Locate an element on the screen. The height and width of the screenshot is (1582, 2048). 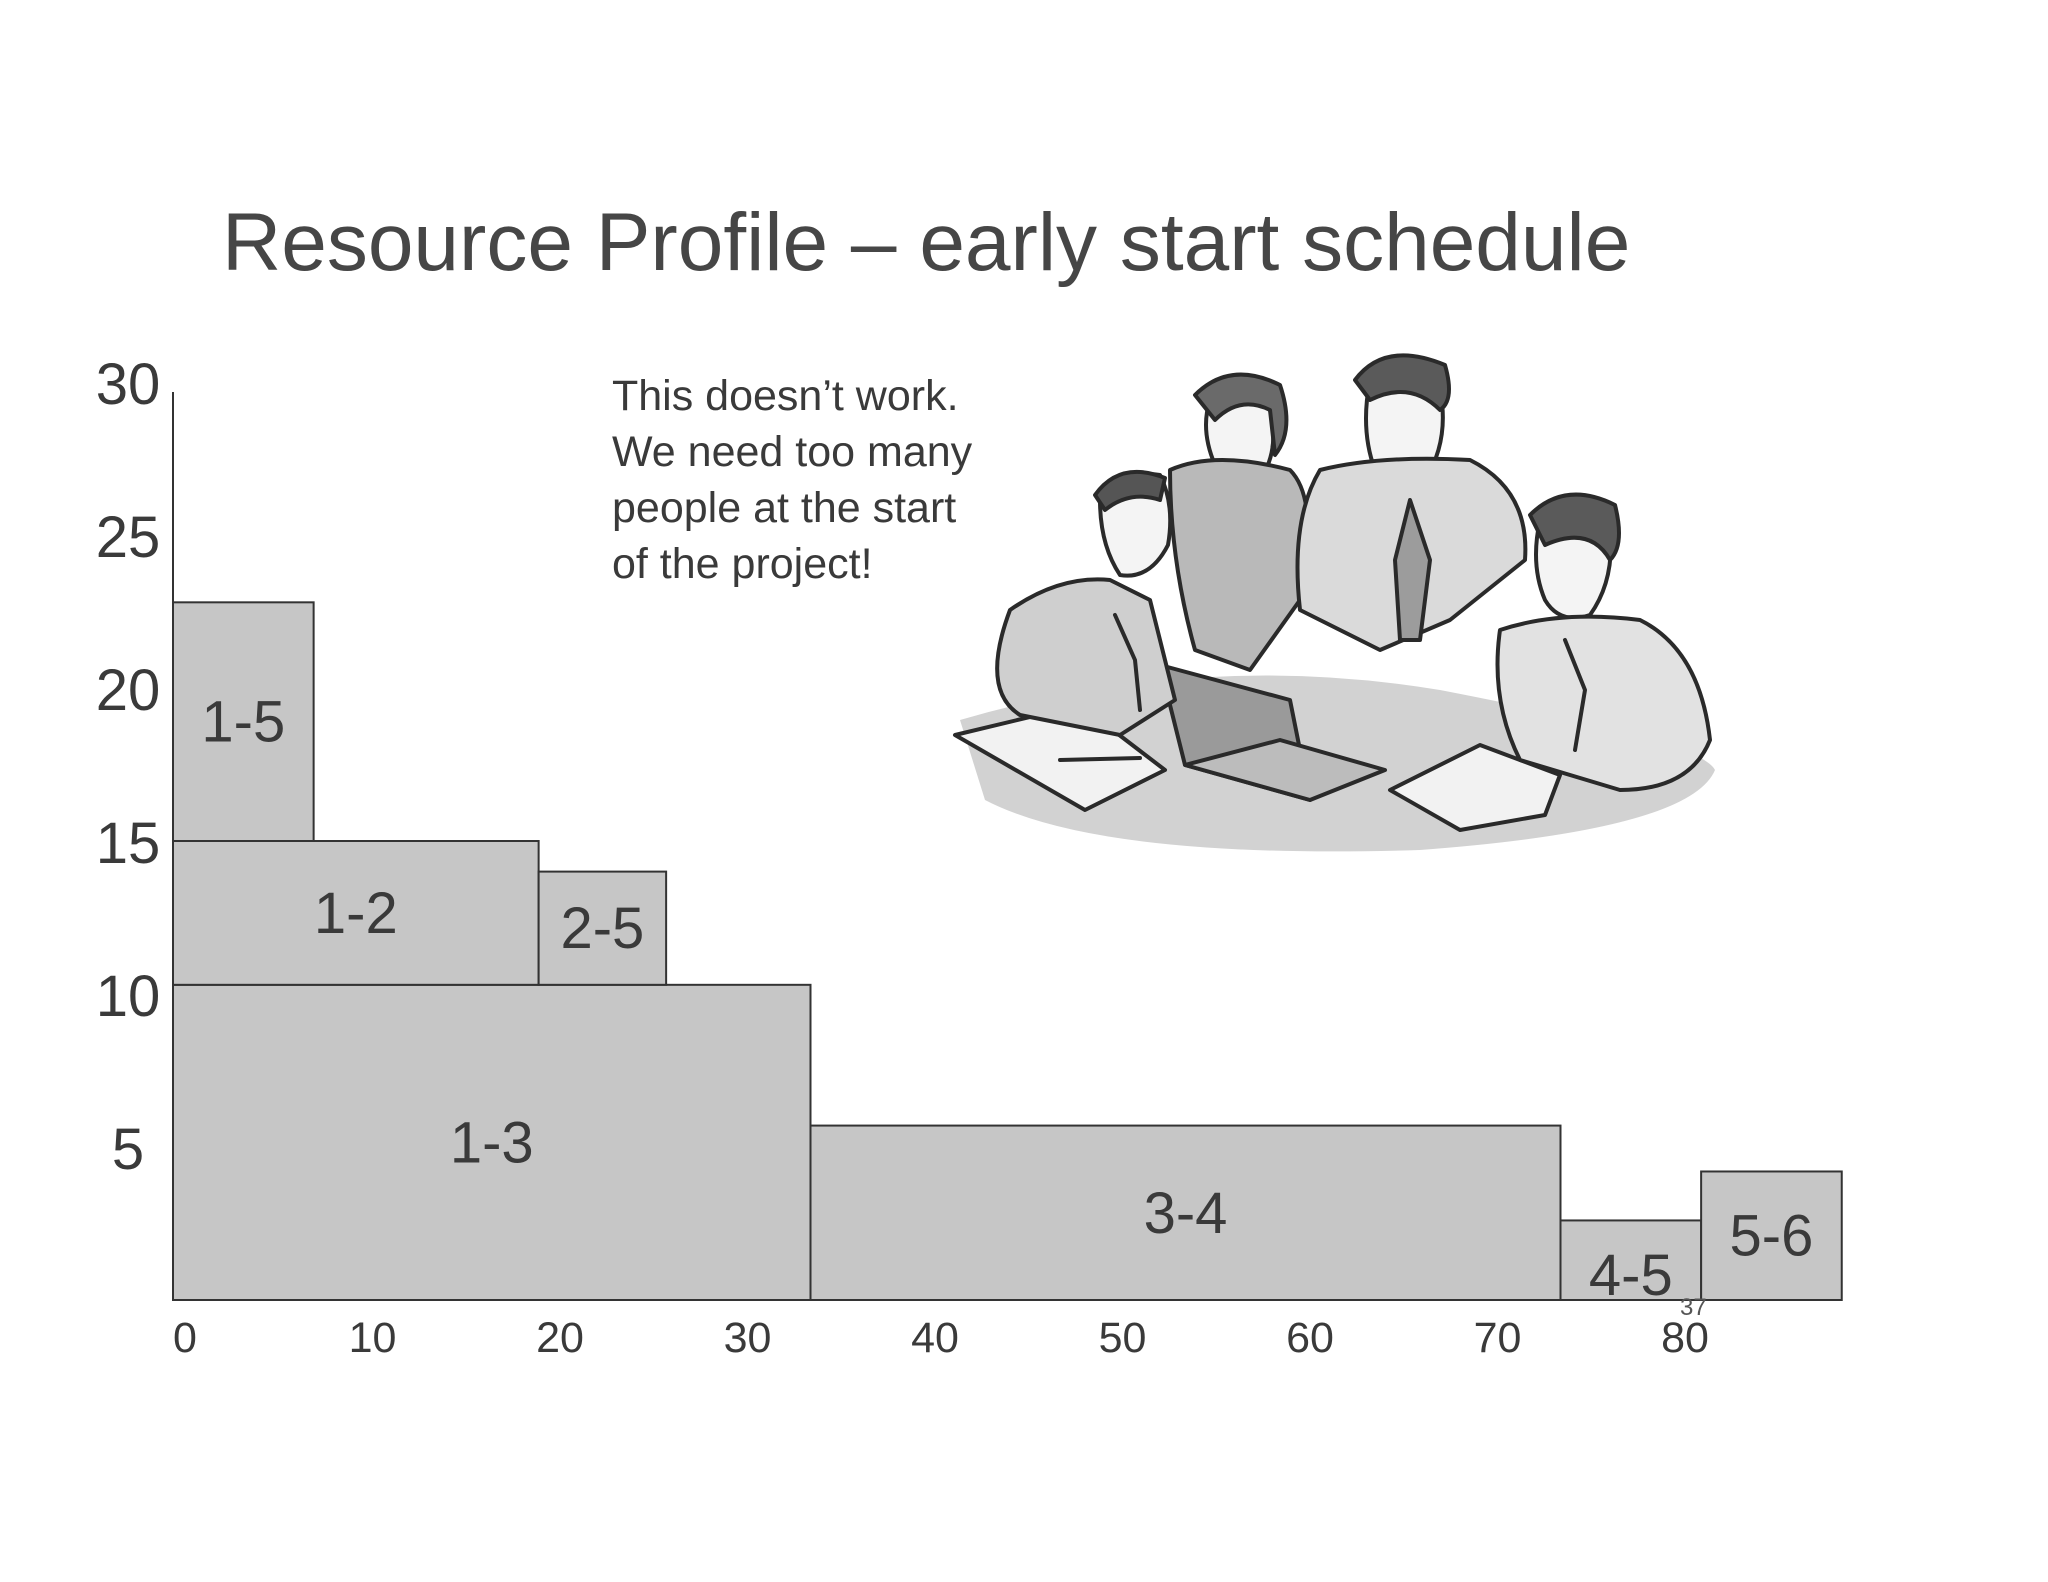
page-title: Resource Profile – early start schedule is located at coordinates (926, 242).